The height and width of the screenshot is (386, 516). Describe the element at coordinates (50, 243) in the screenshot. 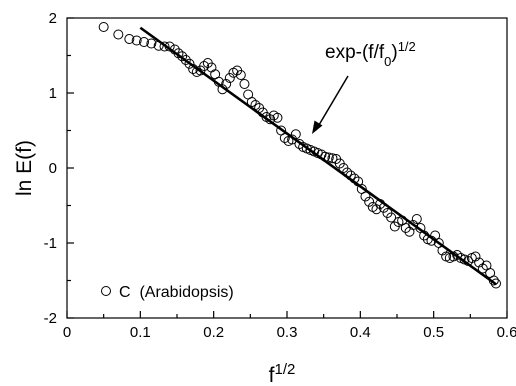

I see `y-tick-label: -1` at that location.